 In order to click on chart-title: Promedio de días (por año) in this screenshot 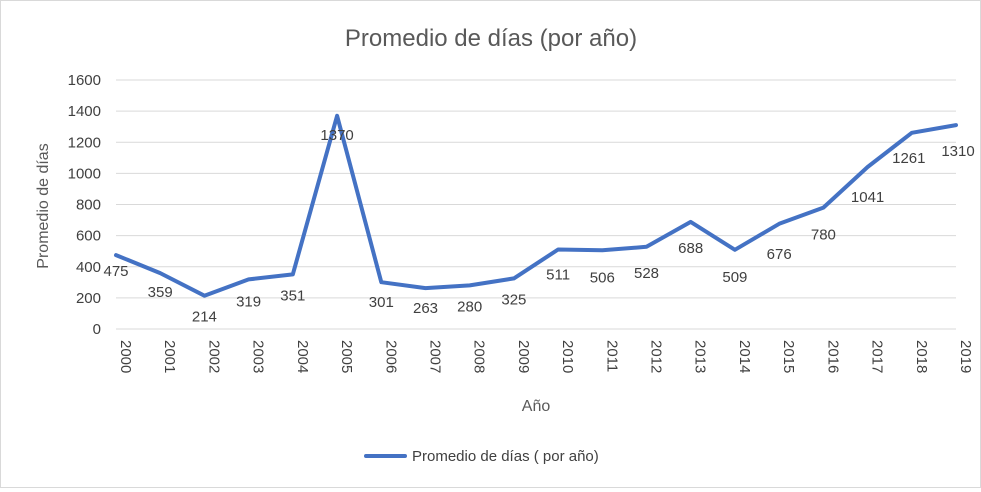, I will do `click(491, 38)`.